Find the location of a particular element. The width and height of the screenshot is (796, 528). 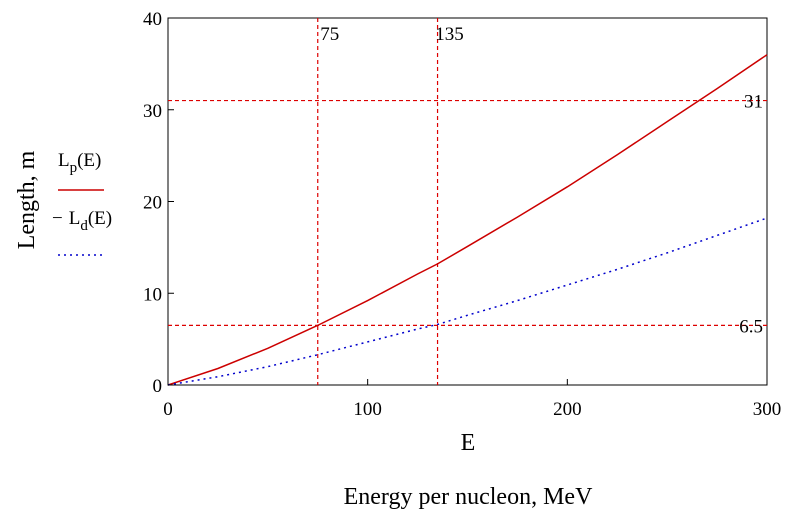

marker-hlabel-0: 31 is located at coordinates (753, 102).